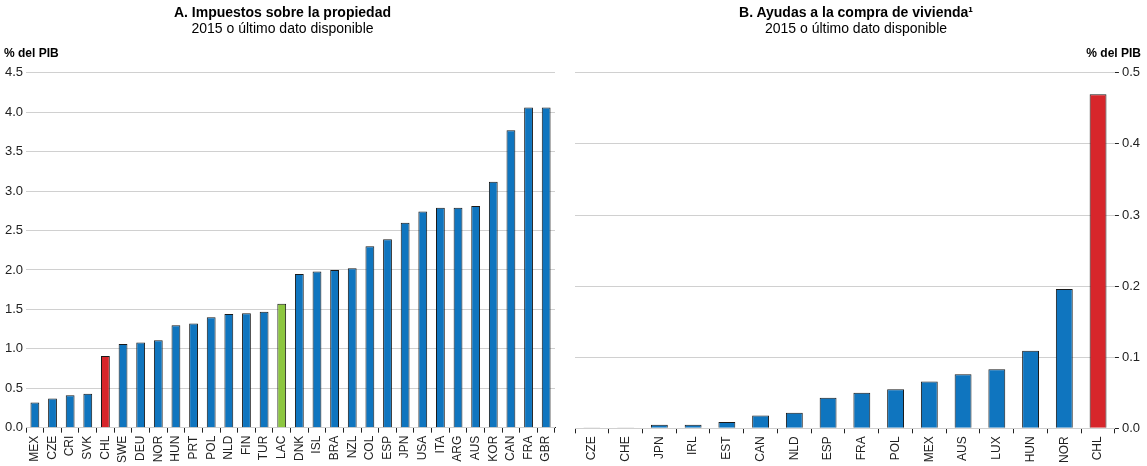  I want to click on x-tick-label: FIN, so click(245, 445).